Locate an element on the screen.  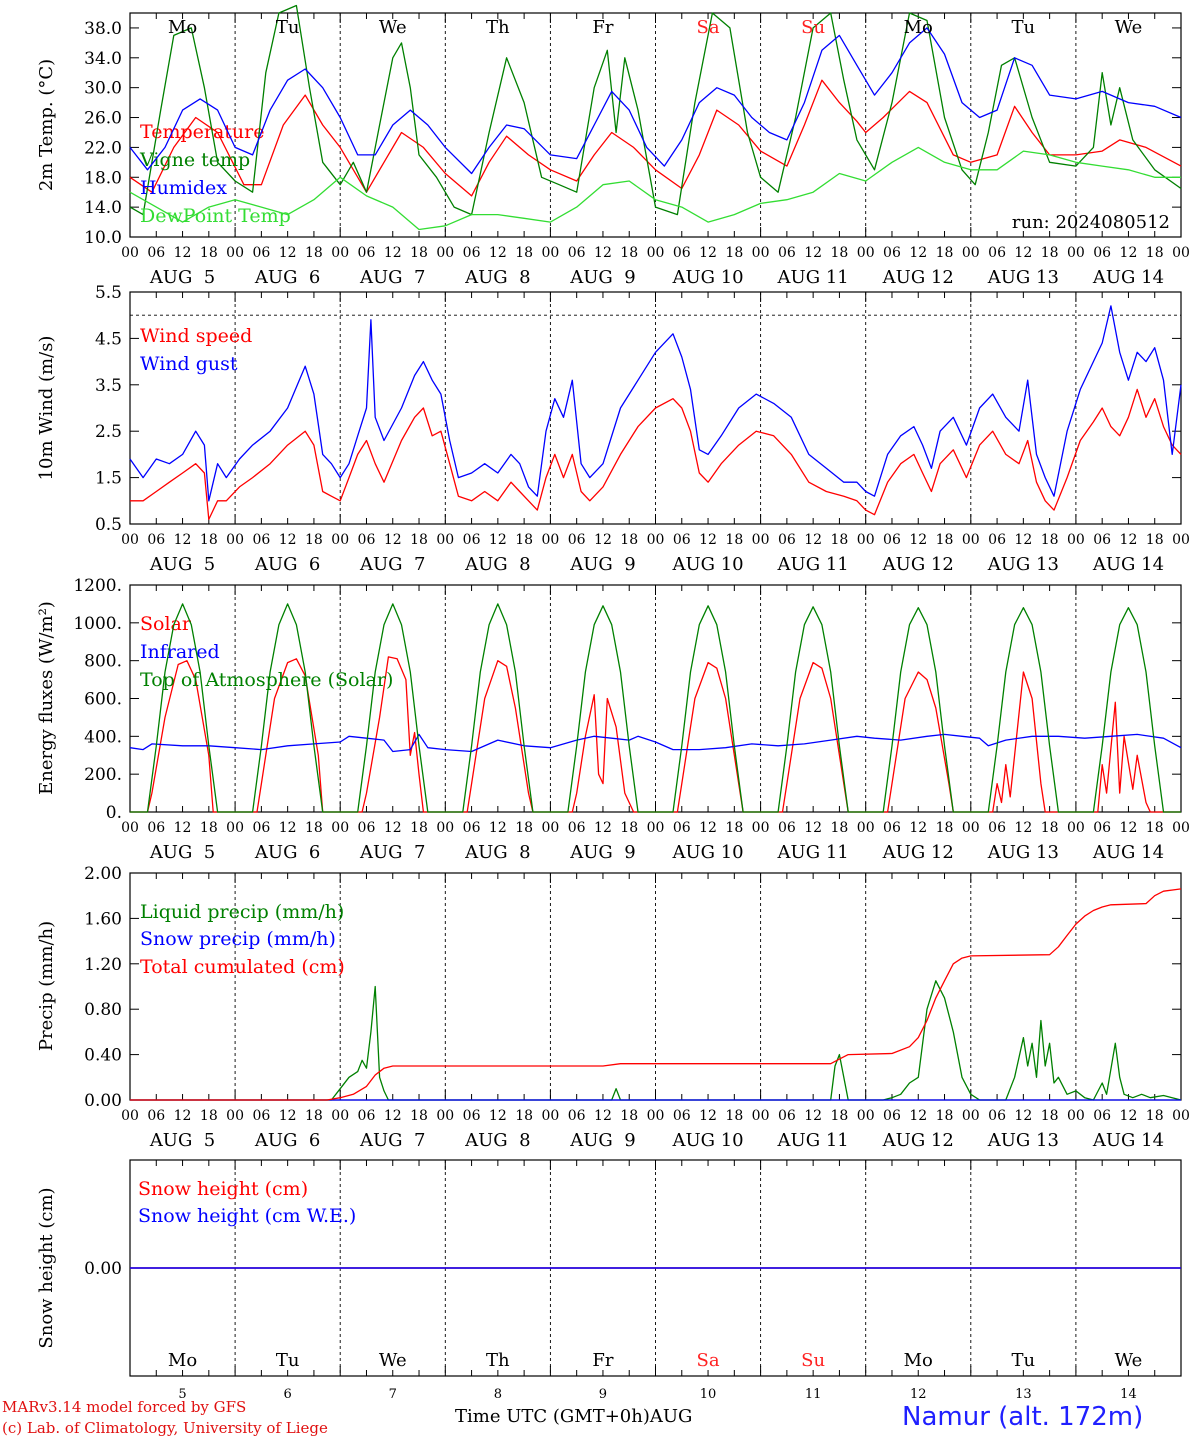
y-tick-label: 0.00 is located at coordinates (103, 1269).